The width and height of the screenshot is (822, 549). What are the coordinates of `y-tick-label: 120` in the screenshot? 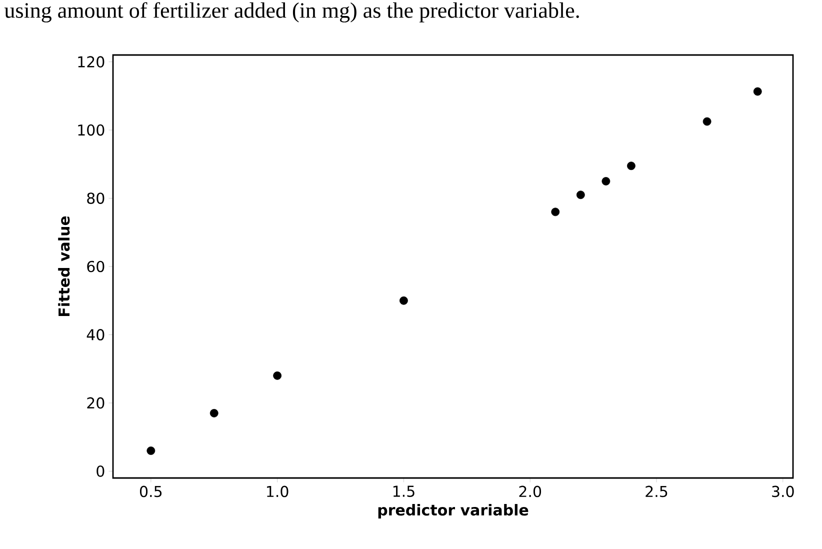 It's located at (91, 62).